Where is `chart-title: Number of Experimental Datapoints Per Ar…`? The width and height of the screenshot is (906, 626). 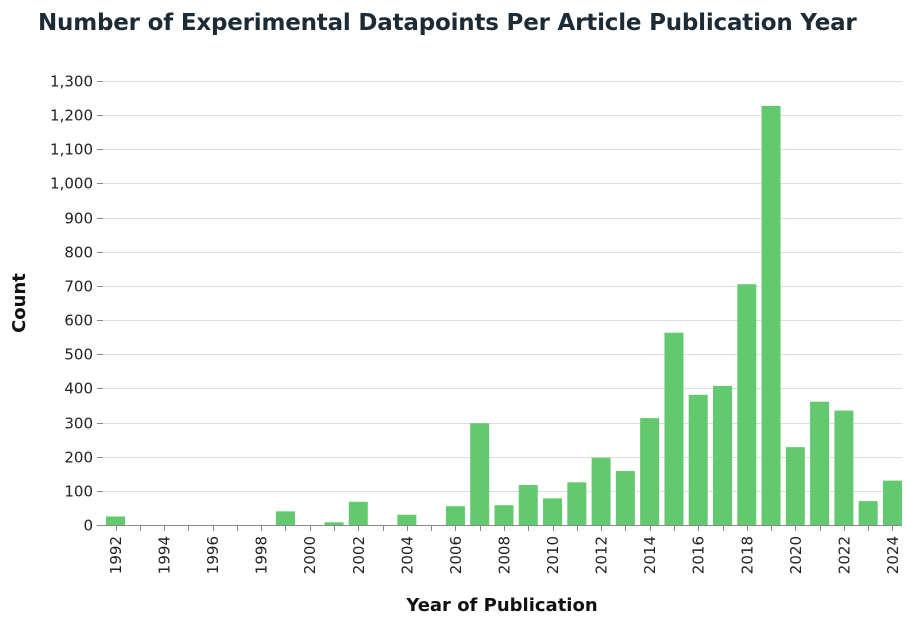 chart-title: Number of Experimental Datapoints Per Ar… is located at coordinates (447, 23).